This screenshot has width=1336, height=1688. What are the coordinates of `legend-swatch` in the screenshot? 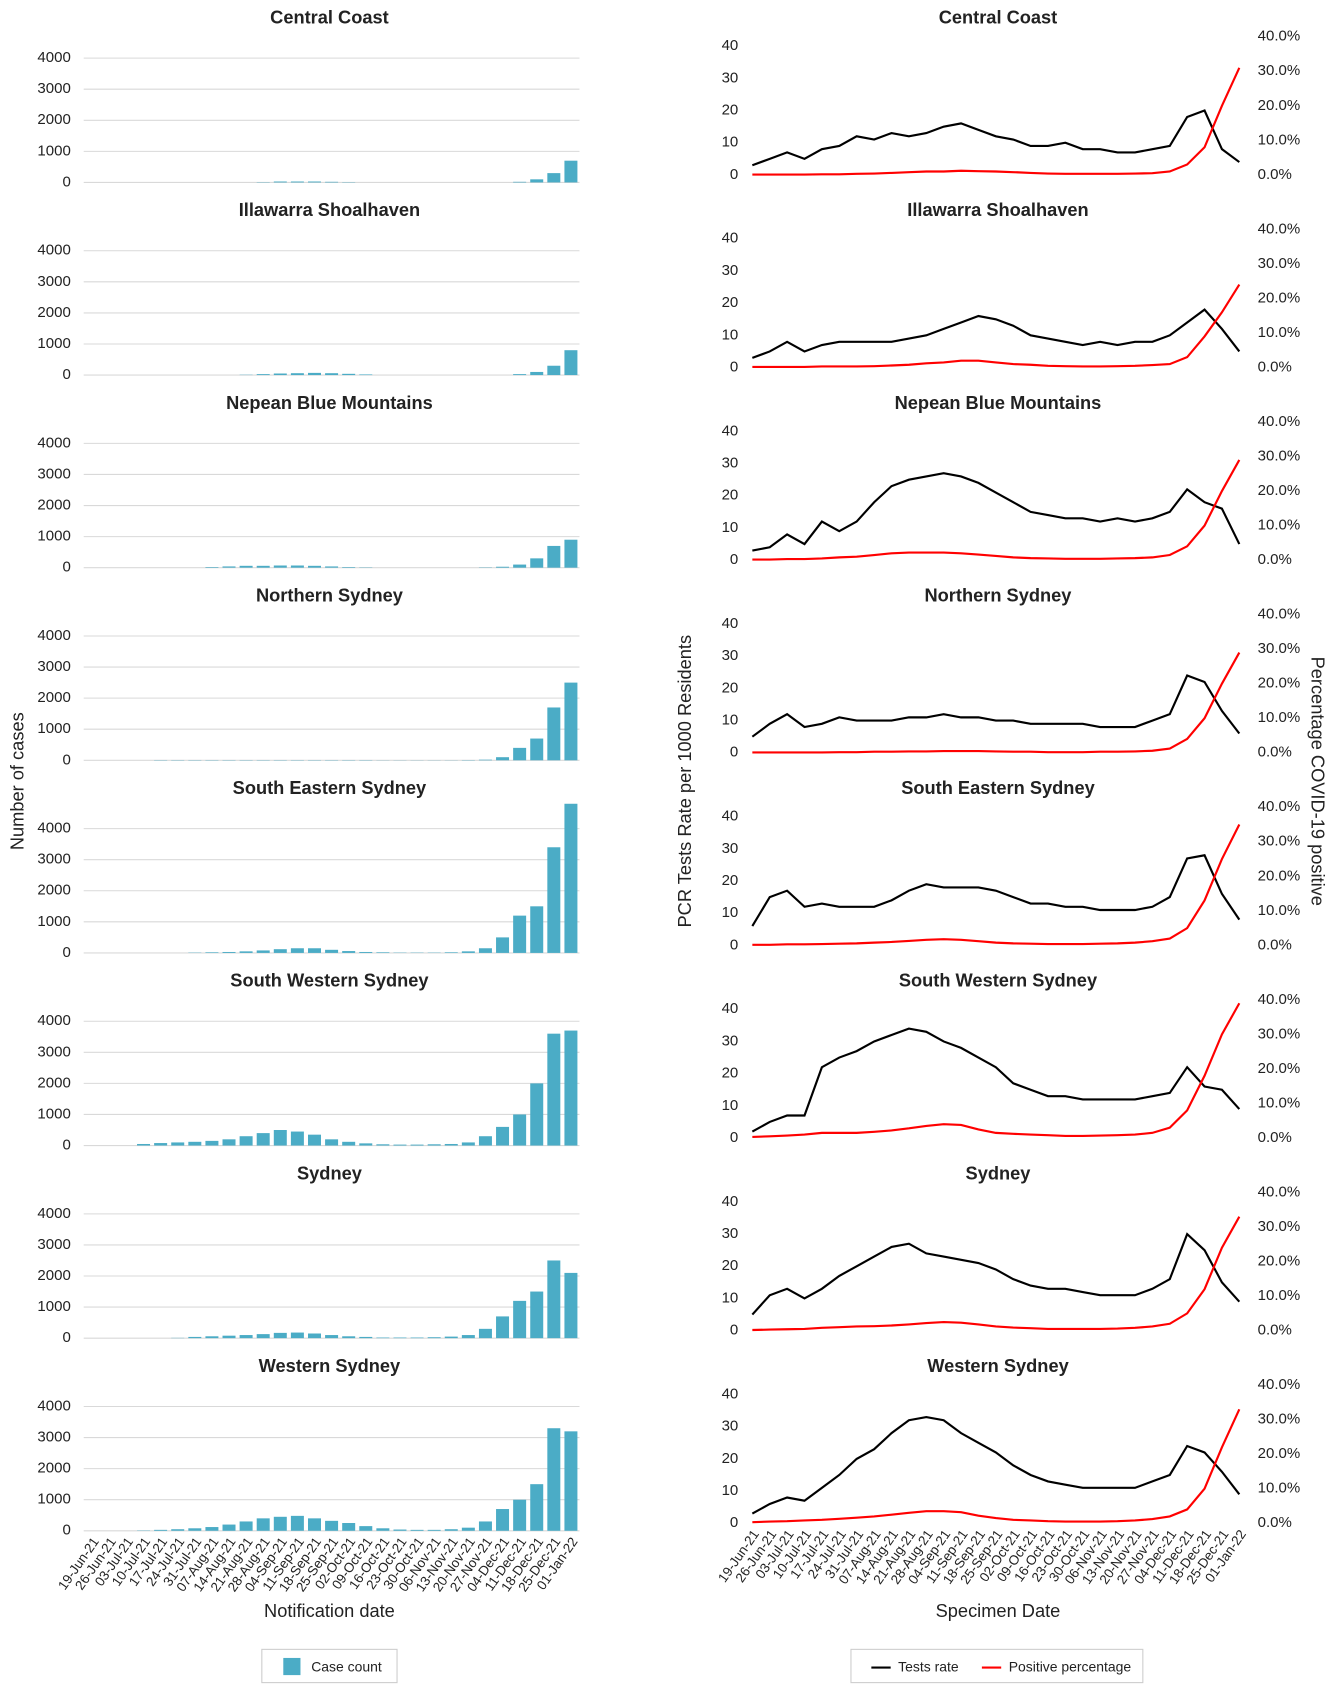 It's located at (292, 1666).